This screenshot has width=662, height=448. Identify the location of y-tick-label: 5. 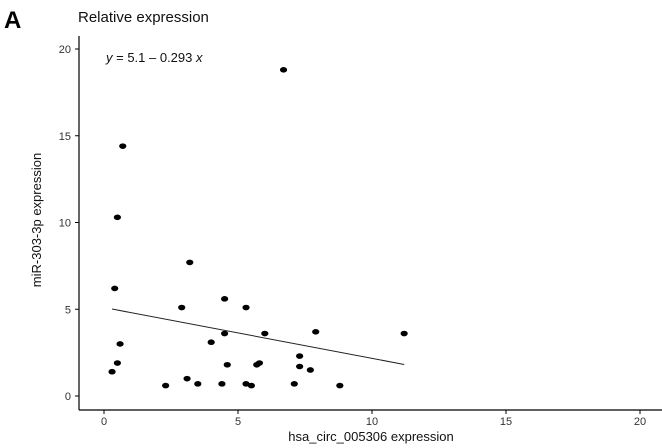
(68, 310).